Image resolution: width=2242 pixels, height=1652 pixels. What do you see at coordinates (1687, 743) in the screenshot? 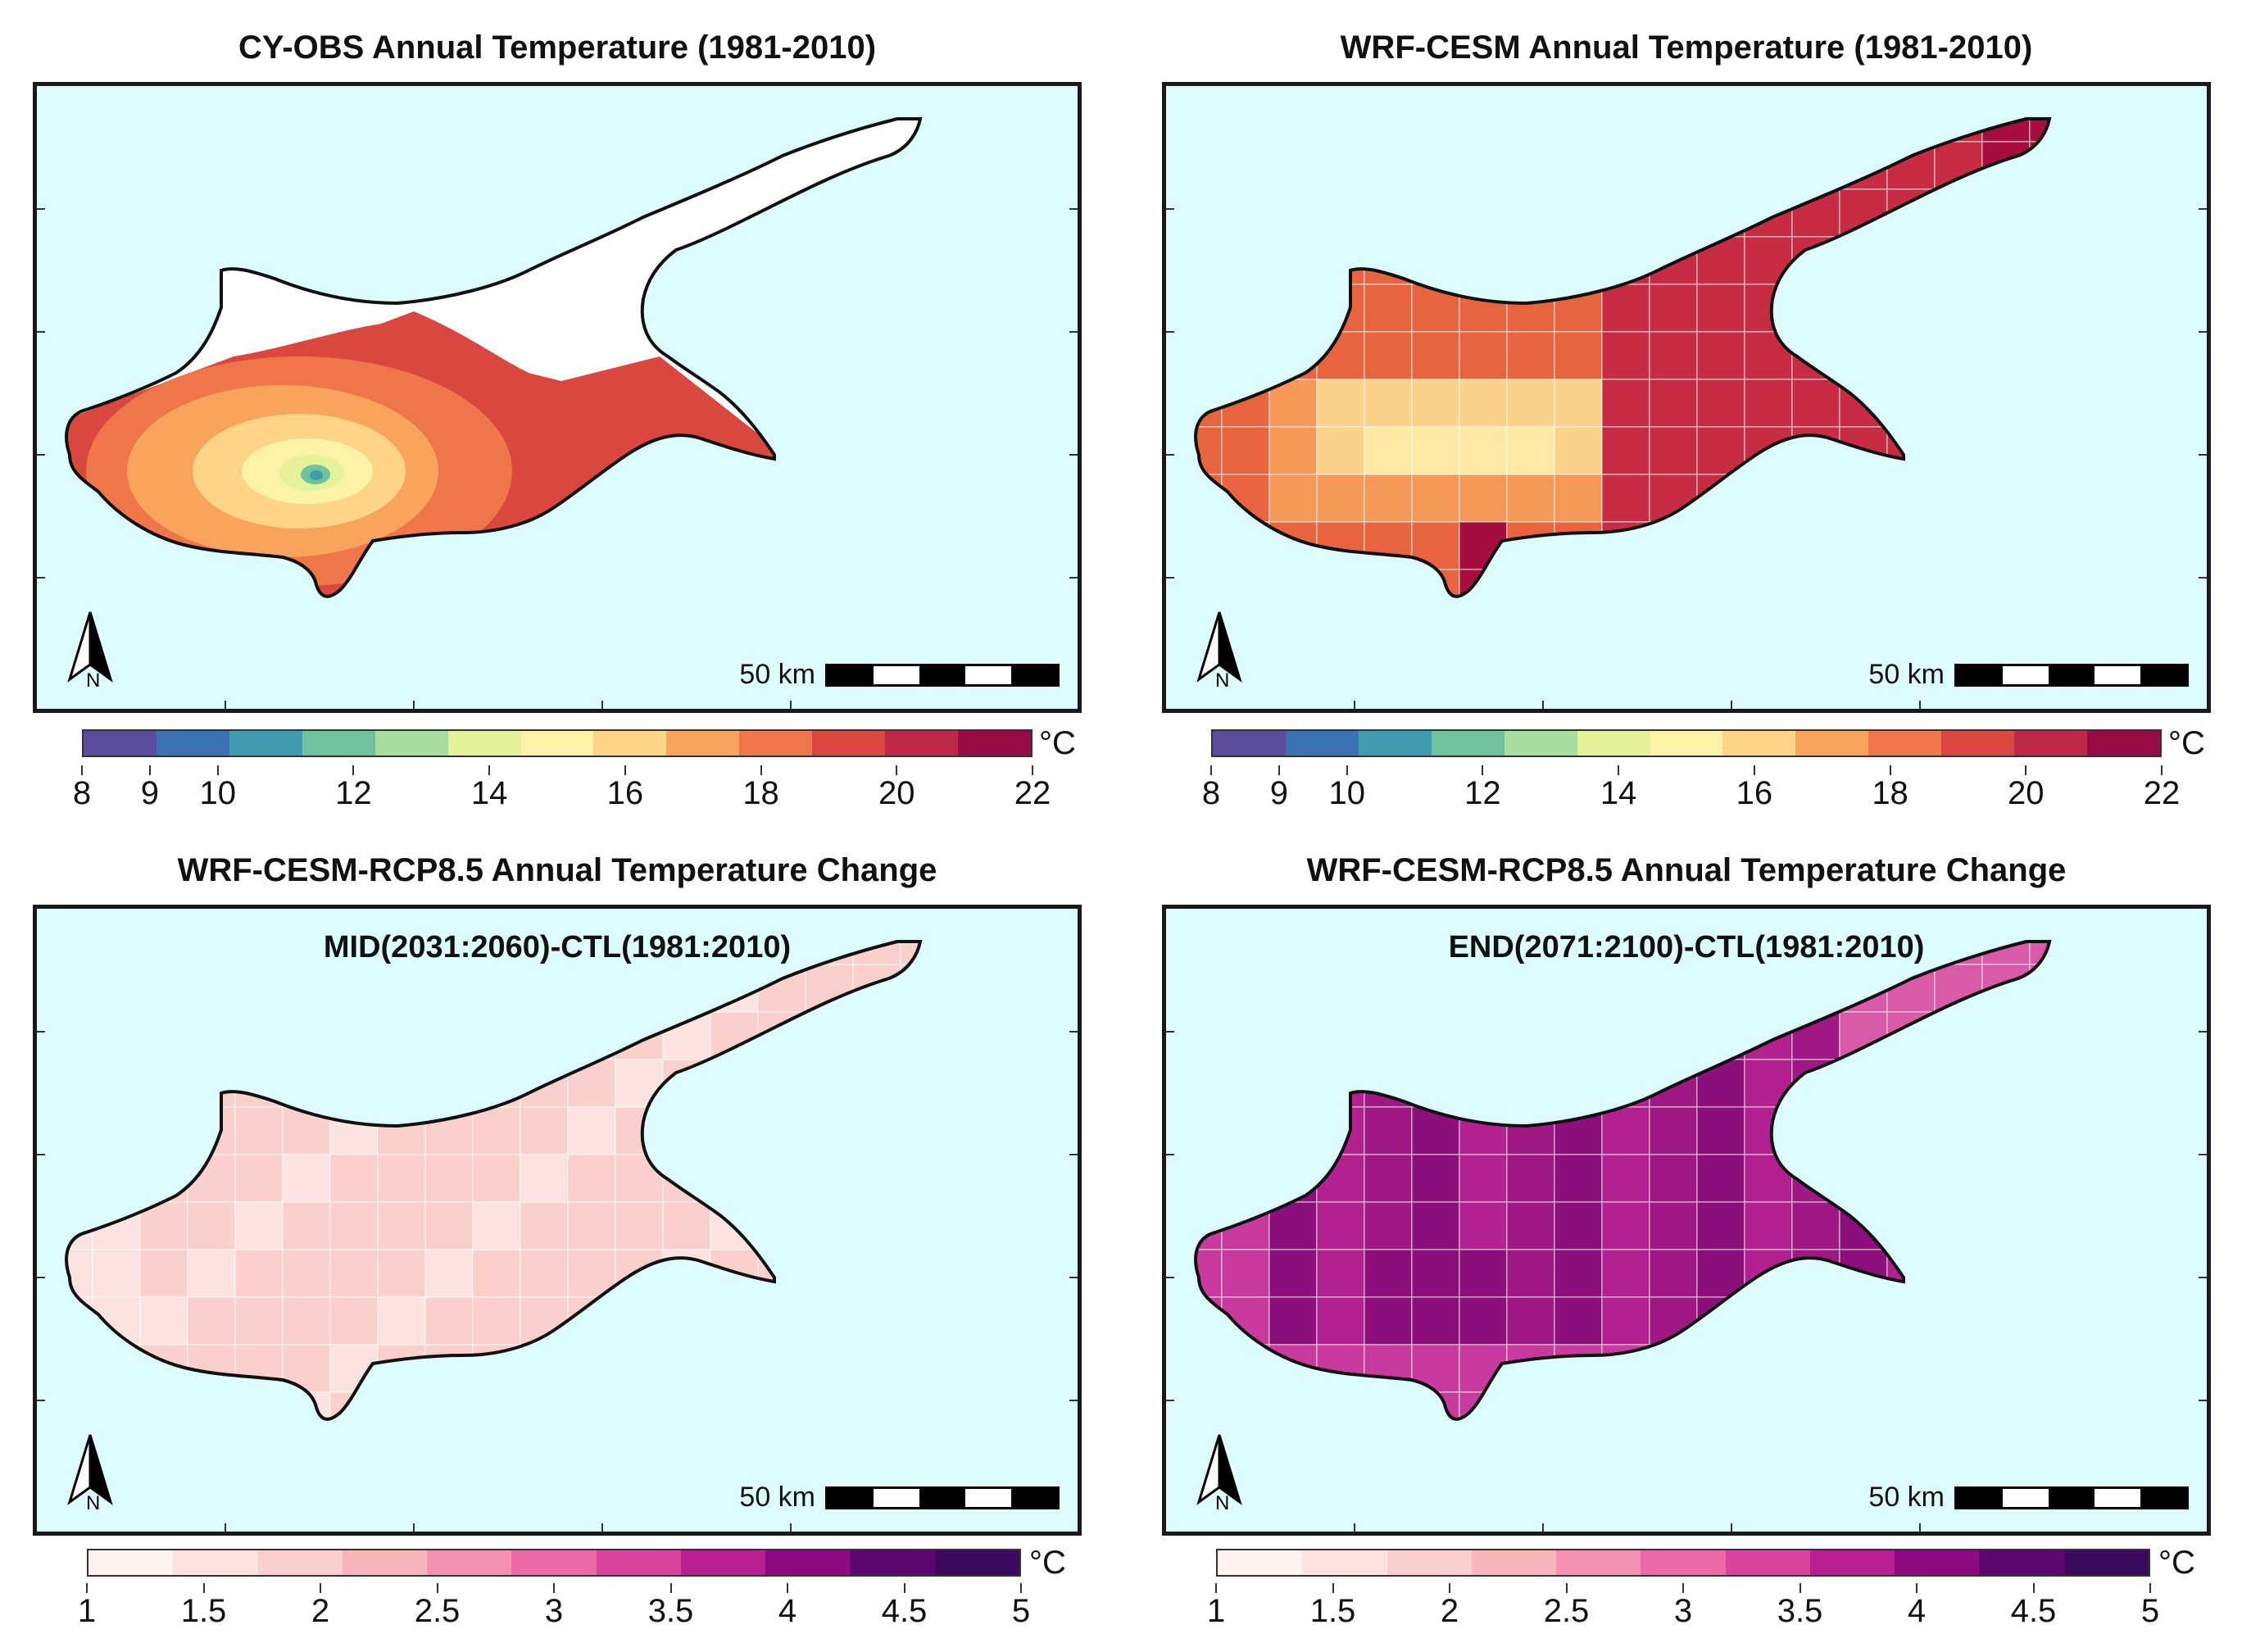
I see `colorbar` at bounding box center [1687, 743].